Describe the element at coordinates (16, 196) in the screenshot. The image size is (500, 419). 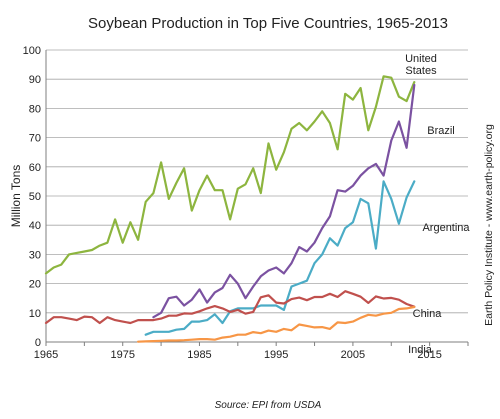
I see `y-axis-label: Million Tons` at that location.